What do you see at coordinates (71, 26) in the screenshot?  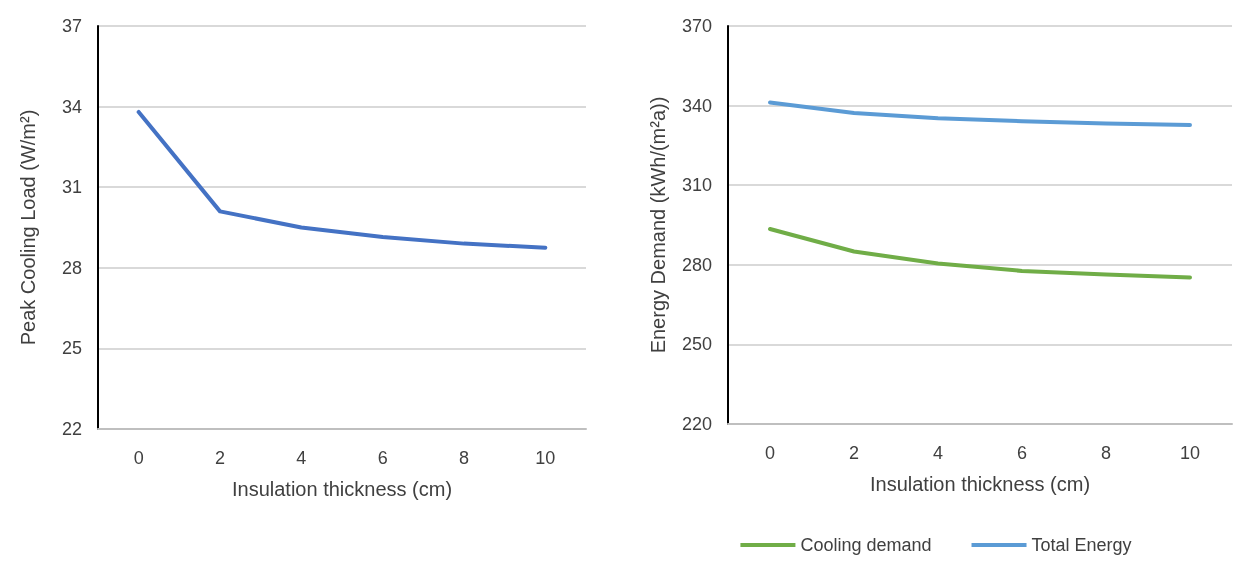 I see `y-tick-label: 37` at bounding box center [71, 26].